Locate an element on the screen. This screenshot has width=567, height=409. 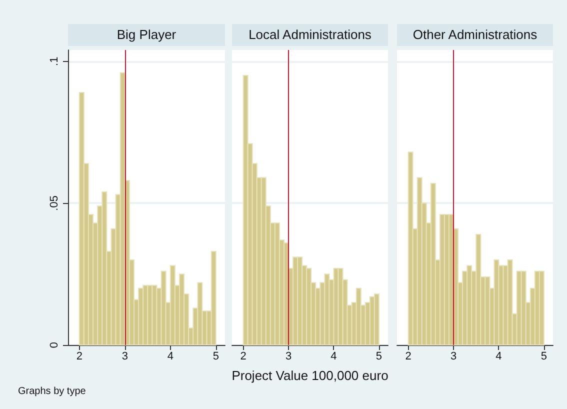
text: Graphs by type is located at coordinates (52, 391).